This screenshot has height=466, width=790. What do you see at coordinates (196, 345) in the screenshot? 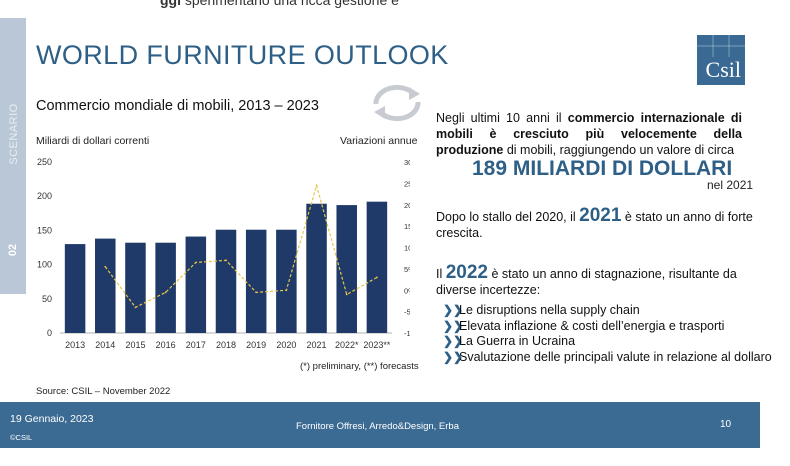
I see `x-tick-label: 2017` at bounding box center [196, 345].